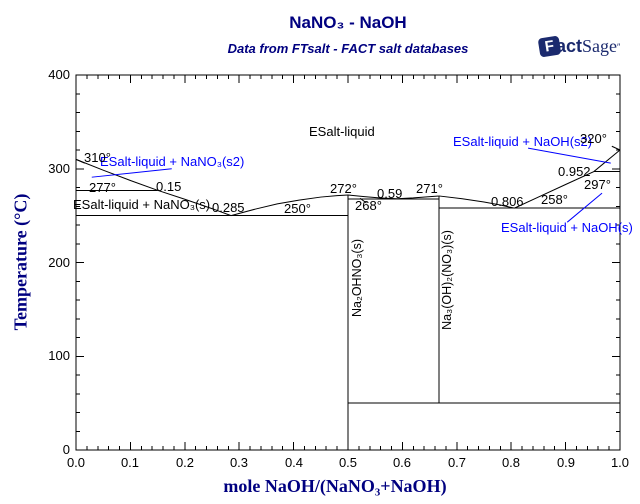  What do you see at coordinates (239, 462) in the screenshot?
I see `x-tick-label-0.3: 0.3` at bounding box center [239, 462].